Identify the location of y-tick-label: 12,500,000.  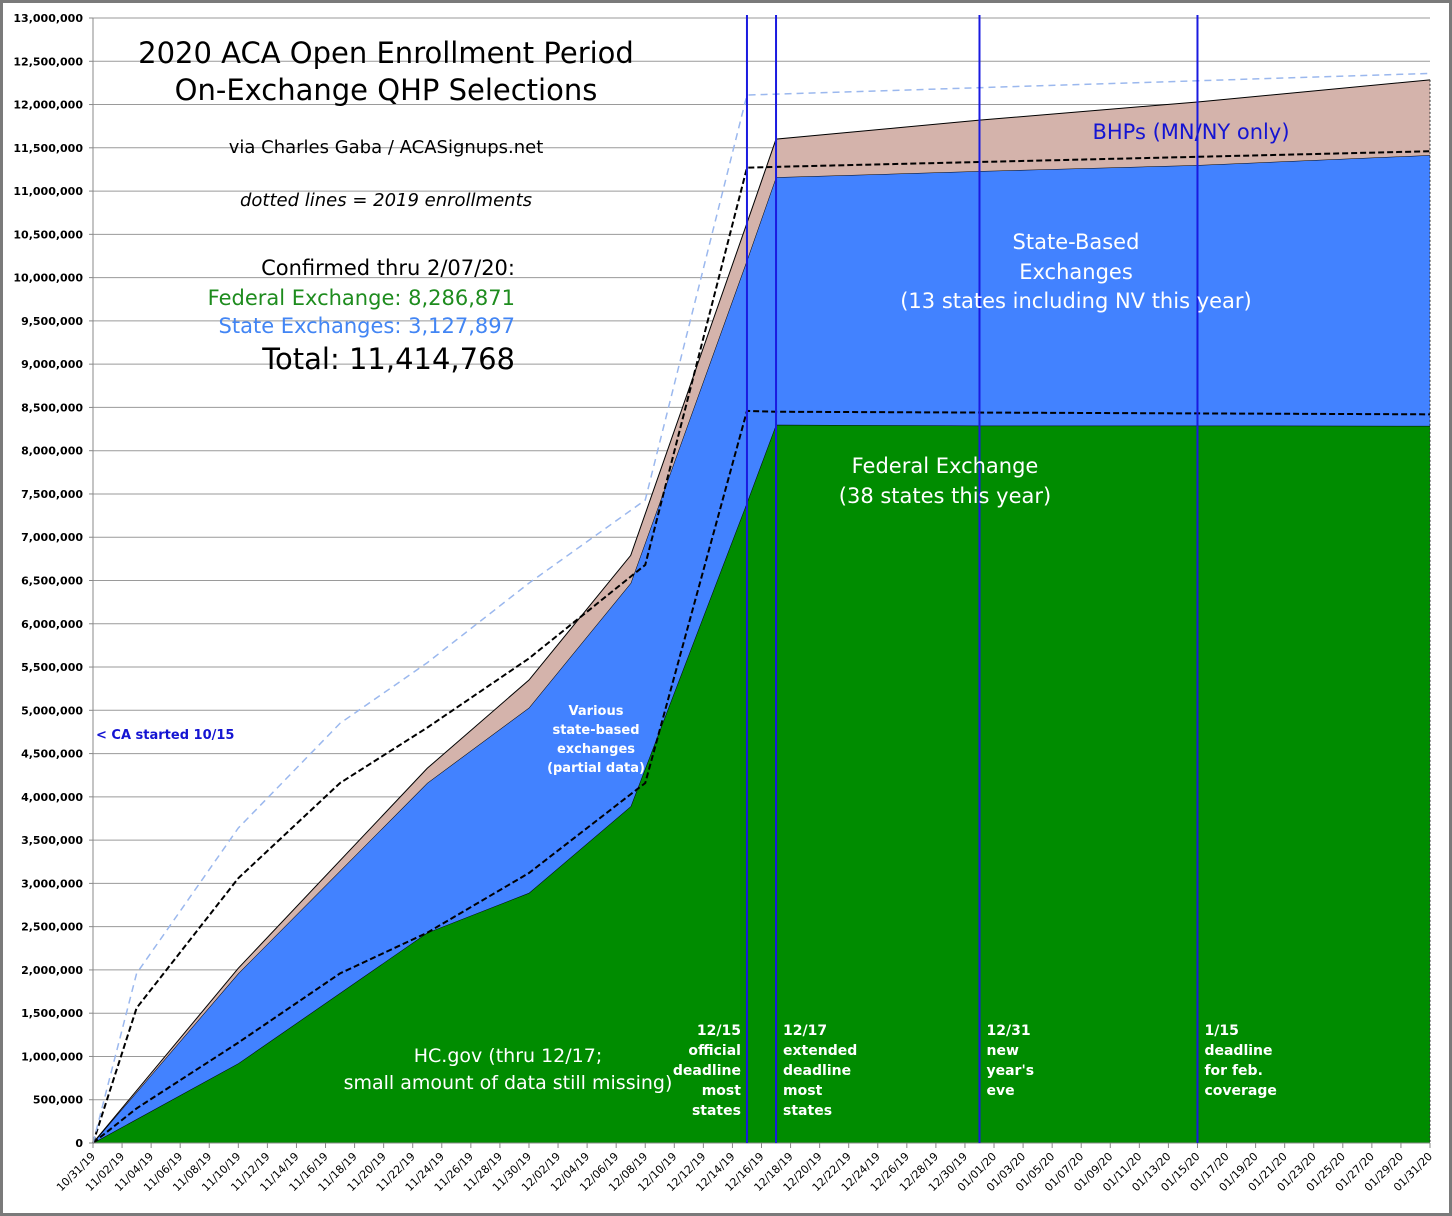
(48, 61).